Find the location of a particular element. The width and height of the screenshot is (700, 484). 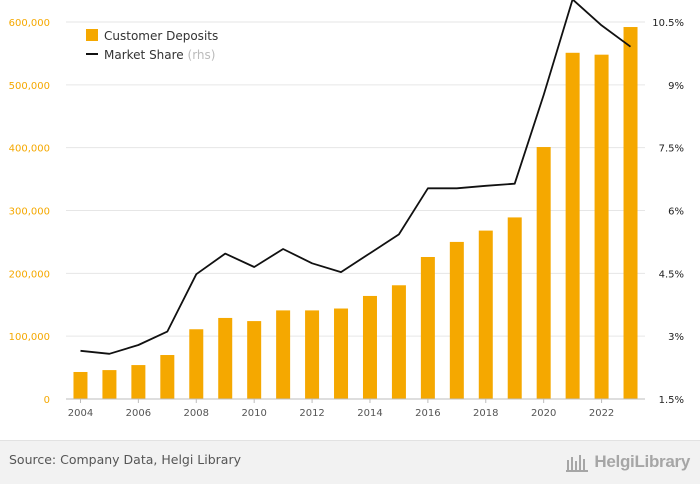

y-left-tick-label: 400,000 is located at coordinates (29, 149).